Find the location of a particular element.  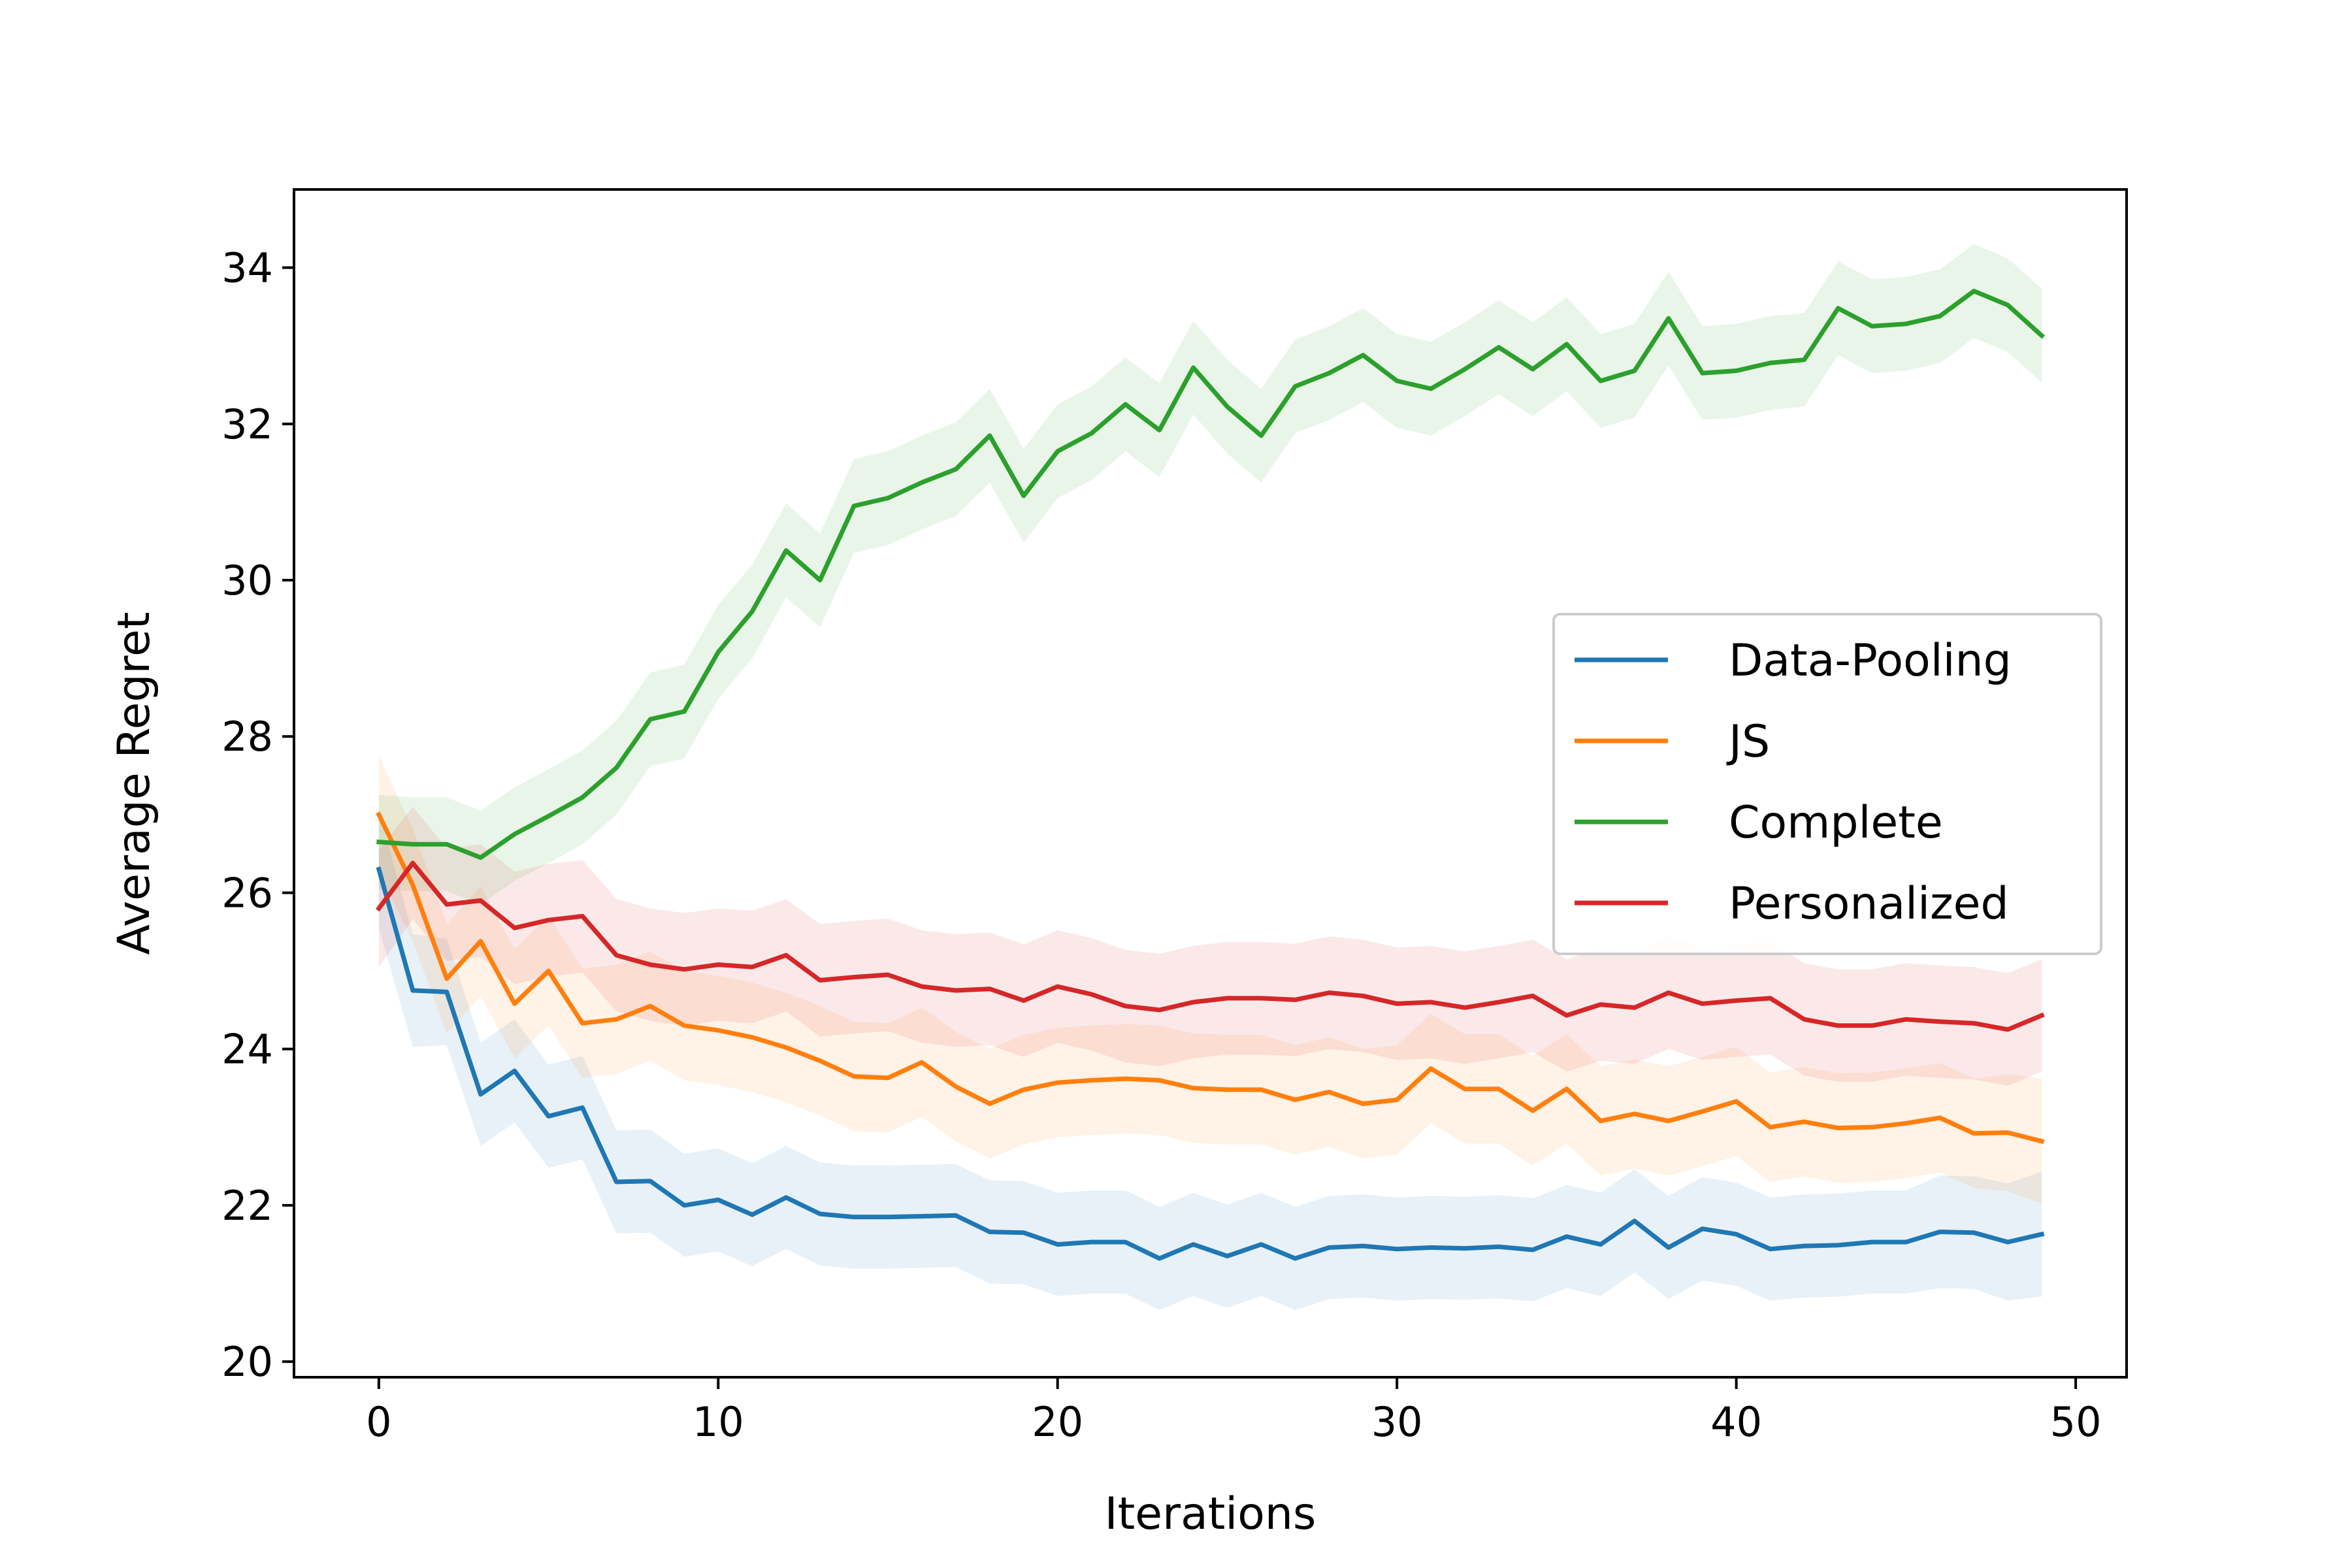

y-tick-label: 26 is located at coordinates (247, 893).